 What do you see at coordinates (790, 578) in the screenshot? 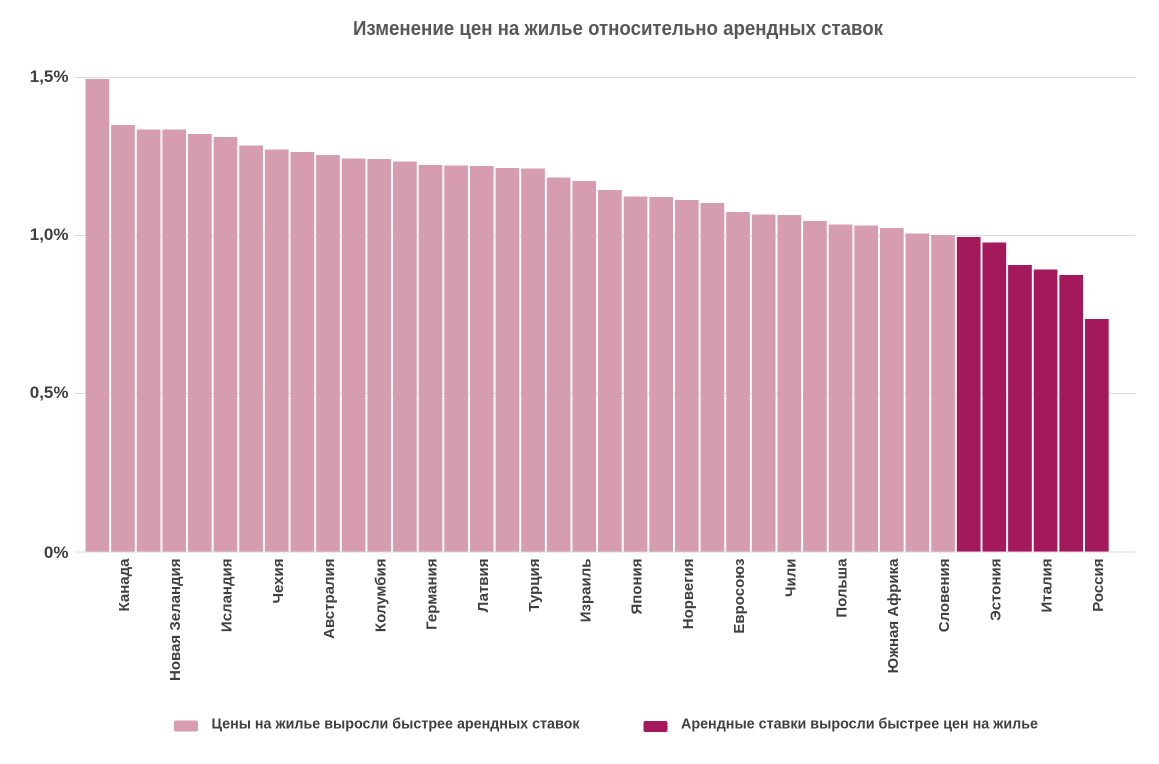
I see `svg-text: Чили` at bounding box center [790, 578].